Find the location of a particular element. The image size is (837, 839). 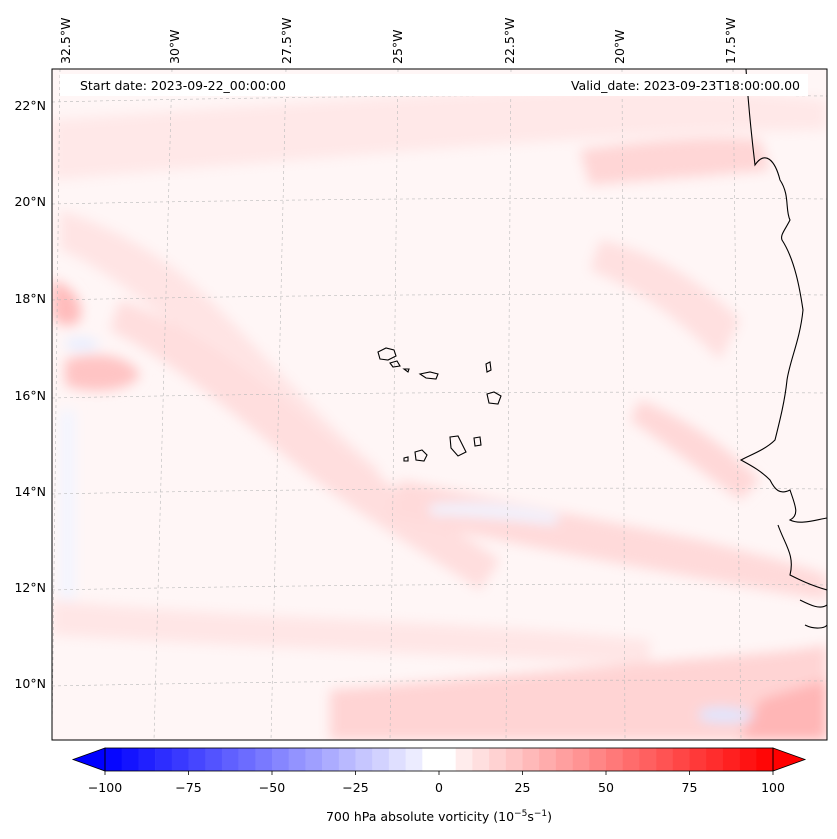

cape-verde-sal is located at coordinates (488, 367).